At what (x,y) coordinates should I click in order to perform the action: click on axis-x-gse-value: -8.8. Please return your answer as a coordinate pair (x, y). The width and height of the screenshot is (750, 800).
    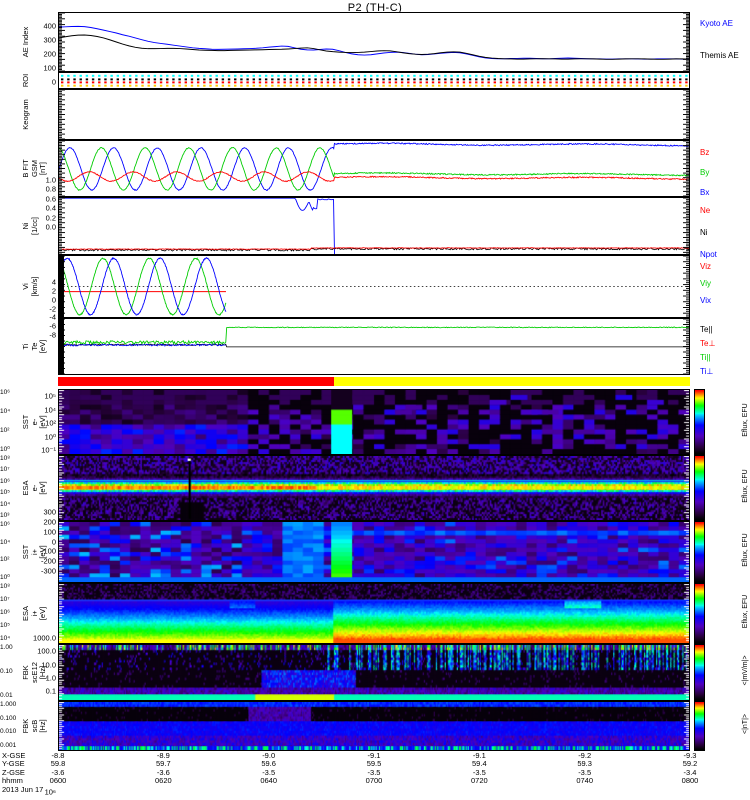
    Looking at the image, I should click on (58, 755).